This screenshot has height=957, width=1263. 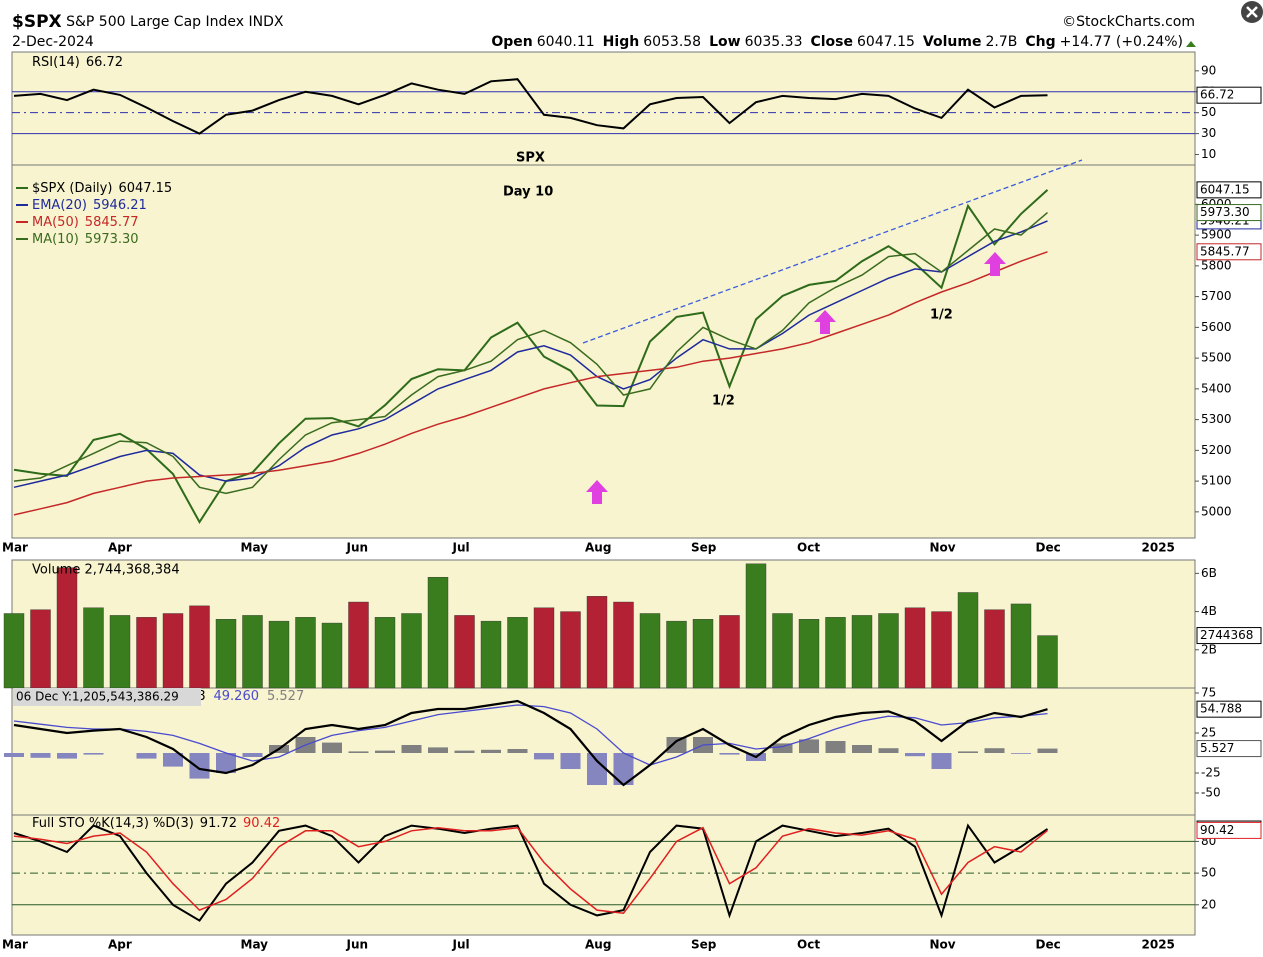 I want to click on legend: $SPX (Daily) 6047.15, so click(x=102, y=188).